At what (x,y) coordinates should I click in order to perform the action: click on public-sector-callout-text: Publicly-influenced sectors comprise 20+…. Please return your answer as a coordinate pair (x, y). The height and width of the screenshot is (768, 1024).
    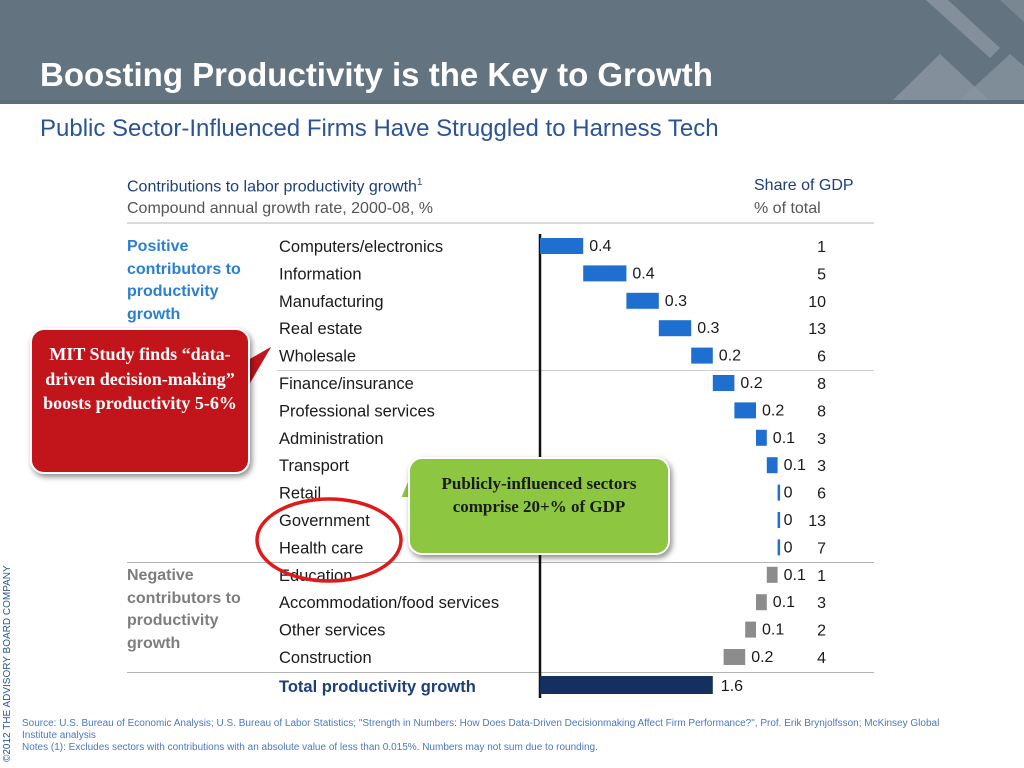
    Looking at the image, I should click on (539, 495).